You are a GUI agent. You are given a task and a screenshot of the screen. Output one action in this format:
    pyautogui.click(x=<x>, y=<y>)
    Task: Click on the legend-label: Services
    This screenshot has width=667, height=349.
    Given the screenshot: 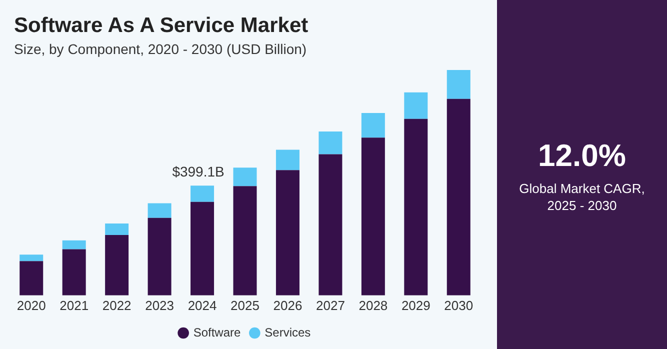 What is the action you would take?
    pyautogui.click(x=287, y=332)
    